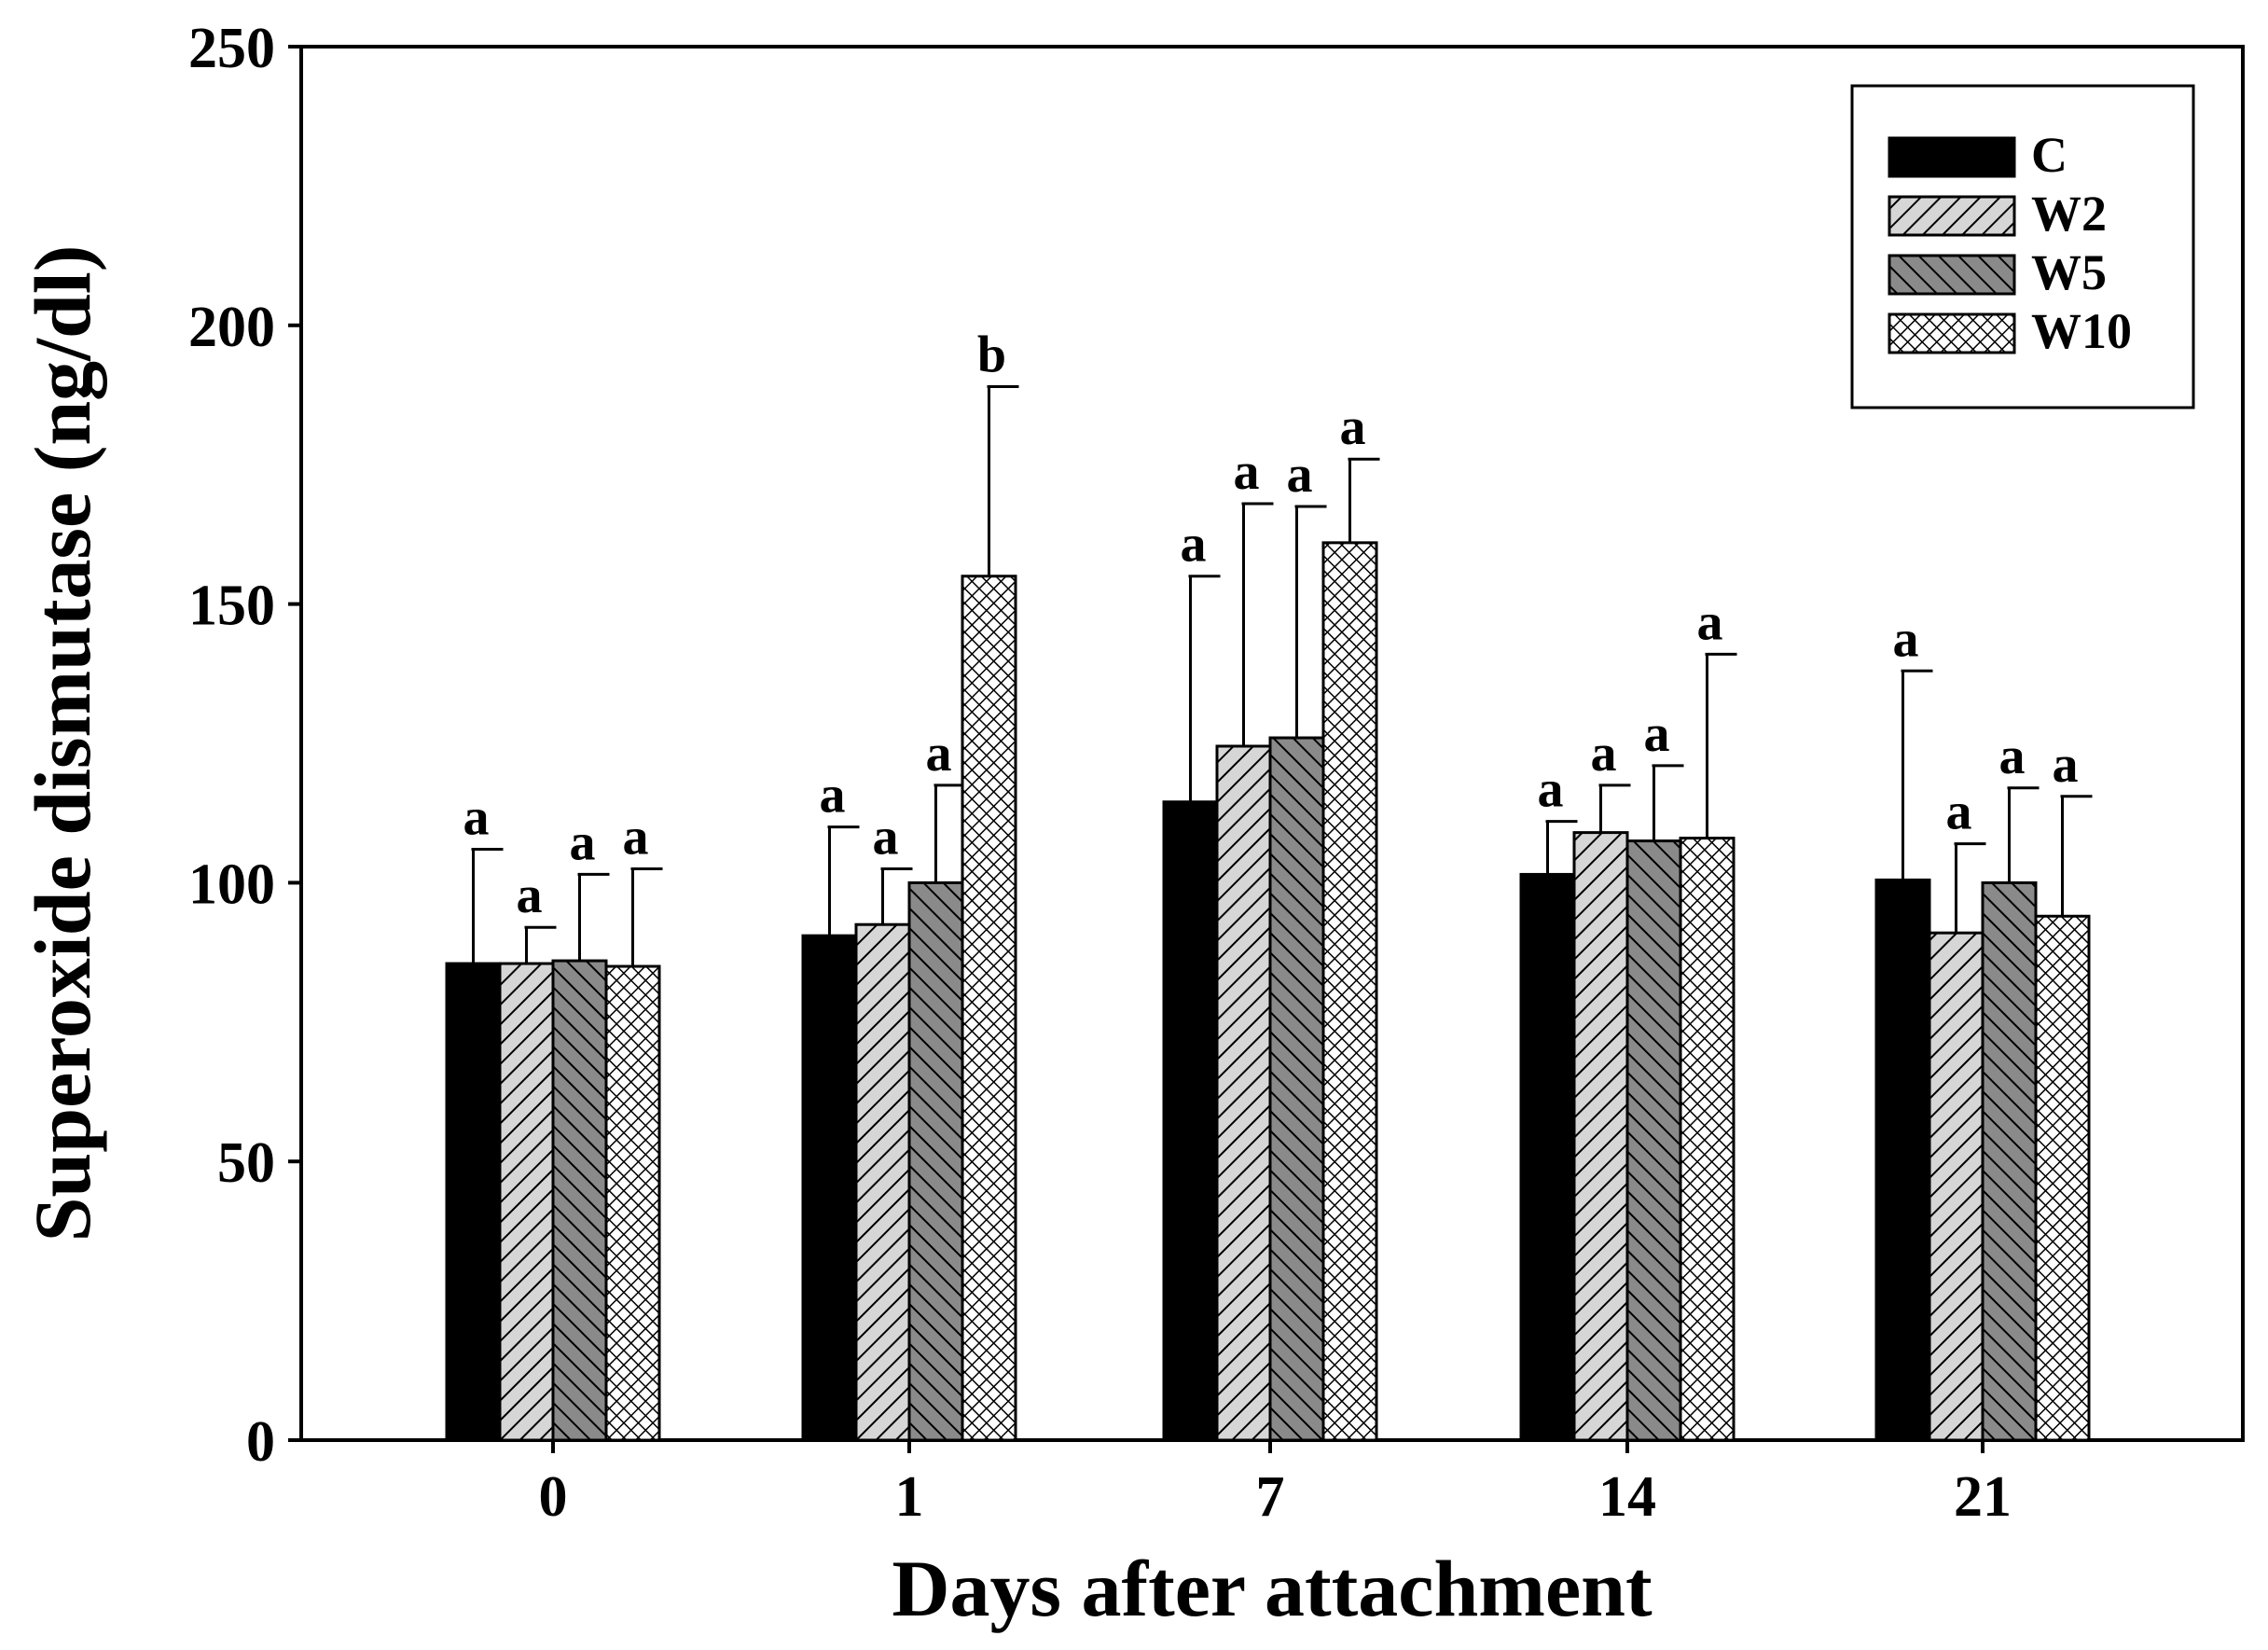 The height and width of the screenshot is (1650, 2268). I want to click on x-axis: 0 1 7 14 21, so click(1275, 1484).